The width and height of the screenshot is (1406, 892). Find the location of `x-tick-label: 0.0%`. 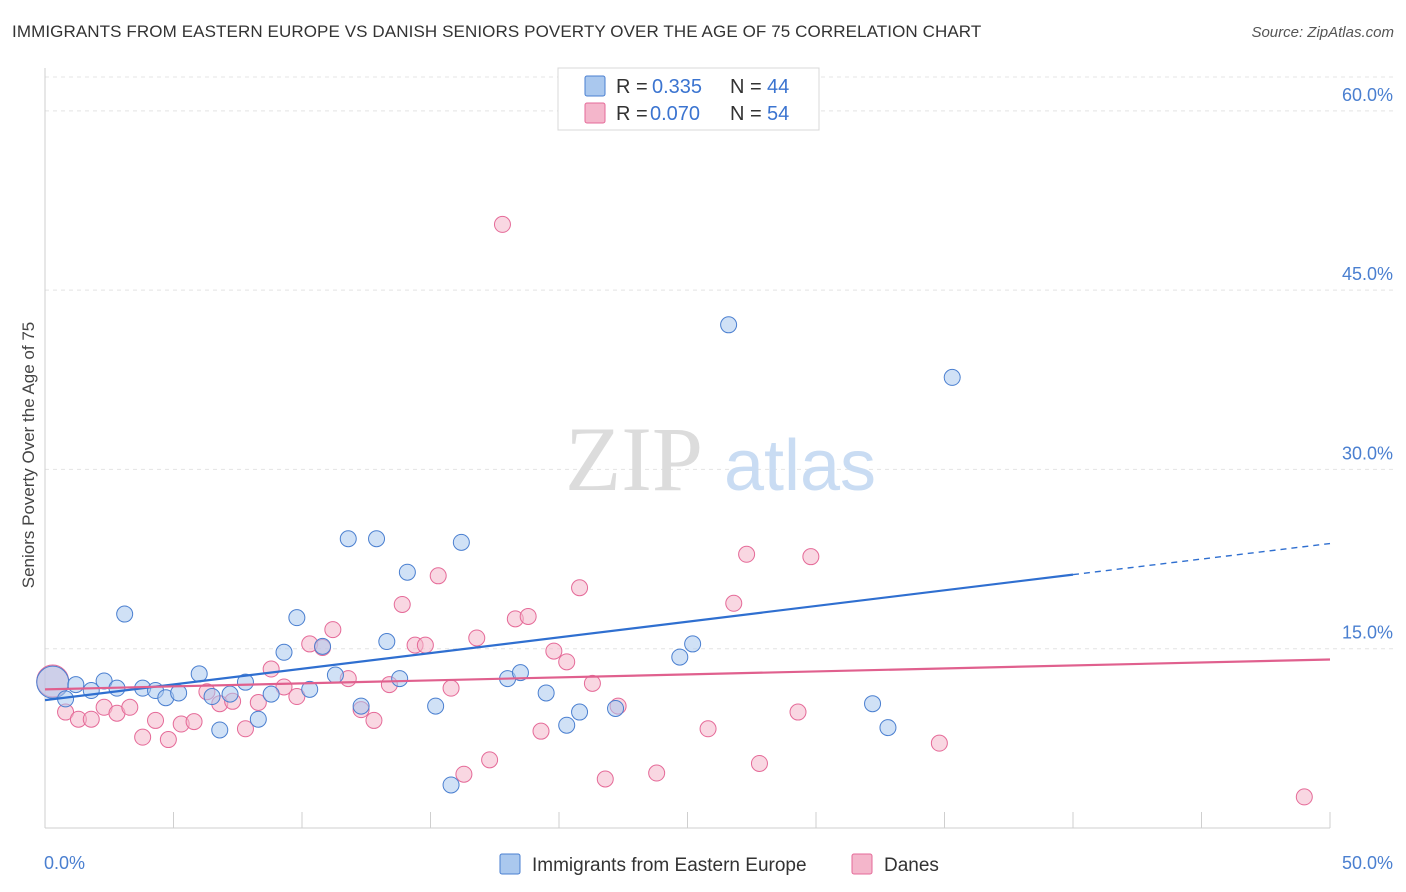

x-tick-label: 0.0% is located at coordinates (64, 863).